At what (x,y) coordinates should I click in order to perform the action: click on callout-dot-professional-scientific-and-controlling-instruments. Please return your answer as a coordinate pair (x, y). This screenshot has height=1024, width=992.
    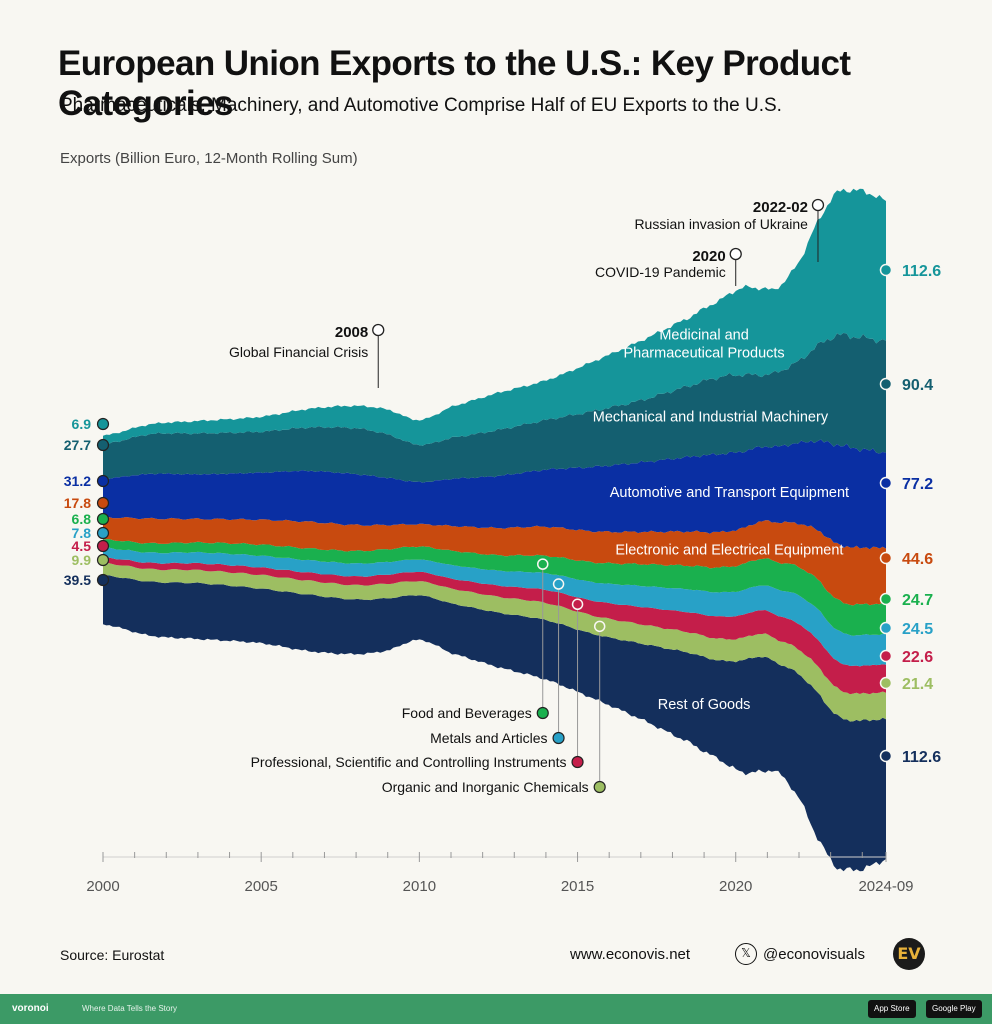
    Looking at the image, I should click on (577, 762).